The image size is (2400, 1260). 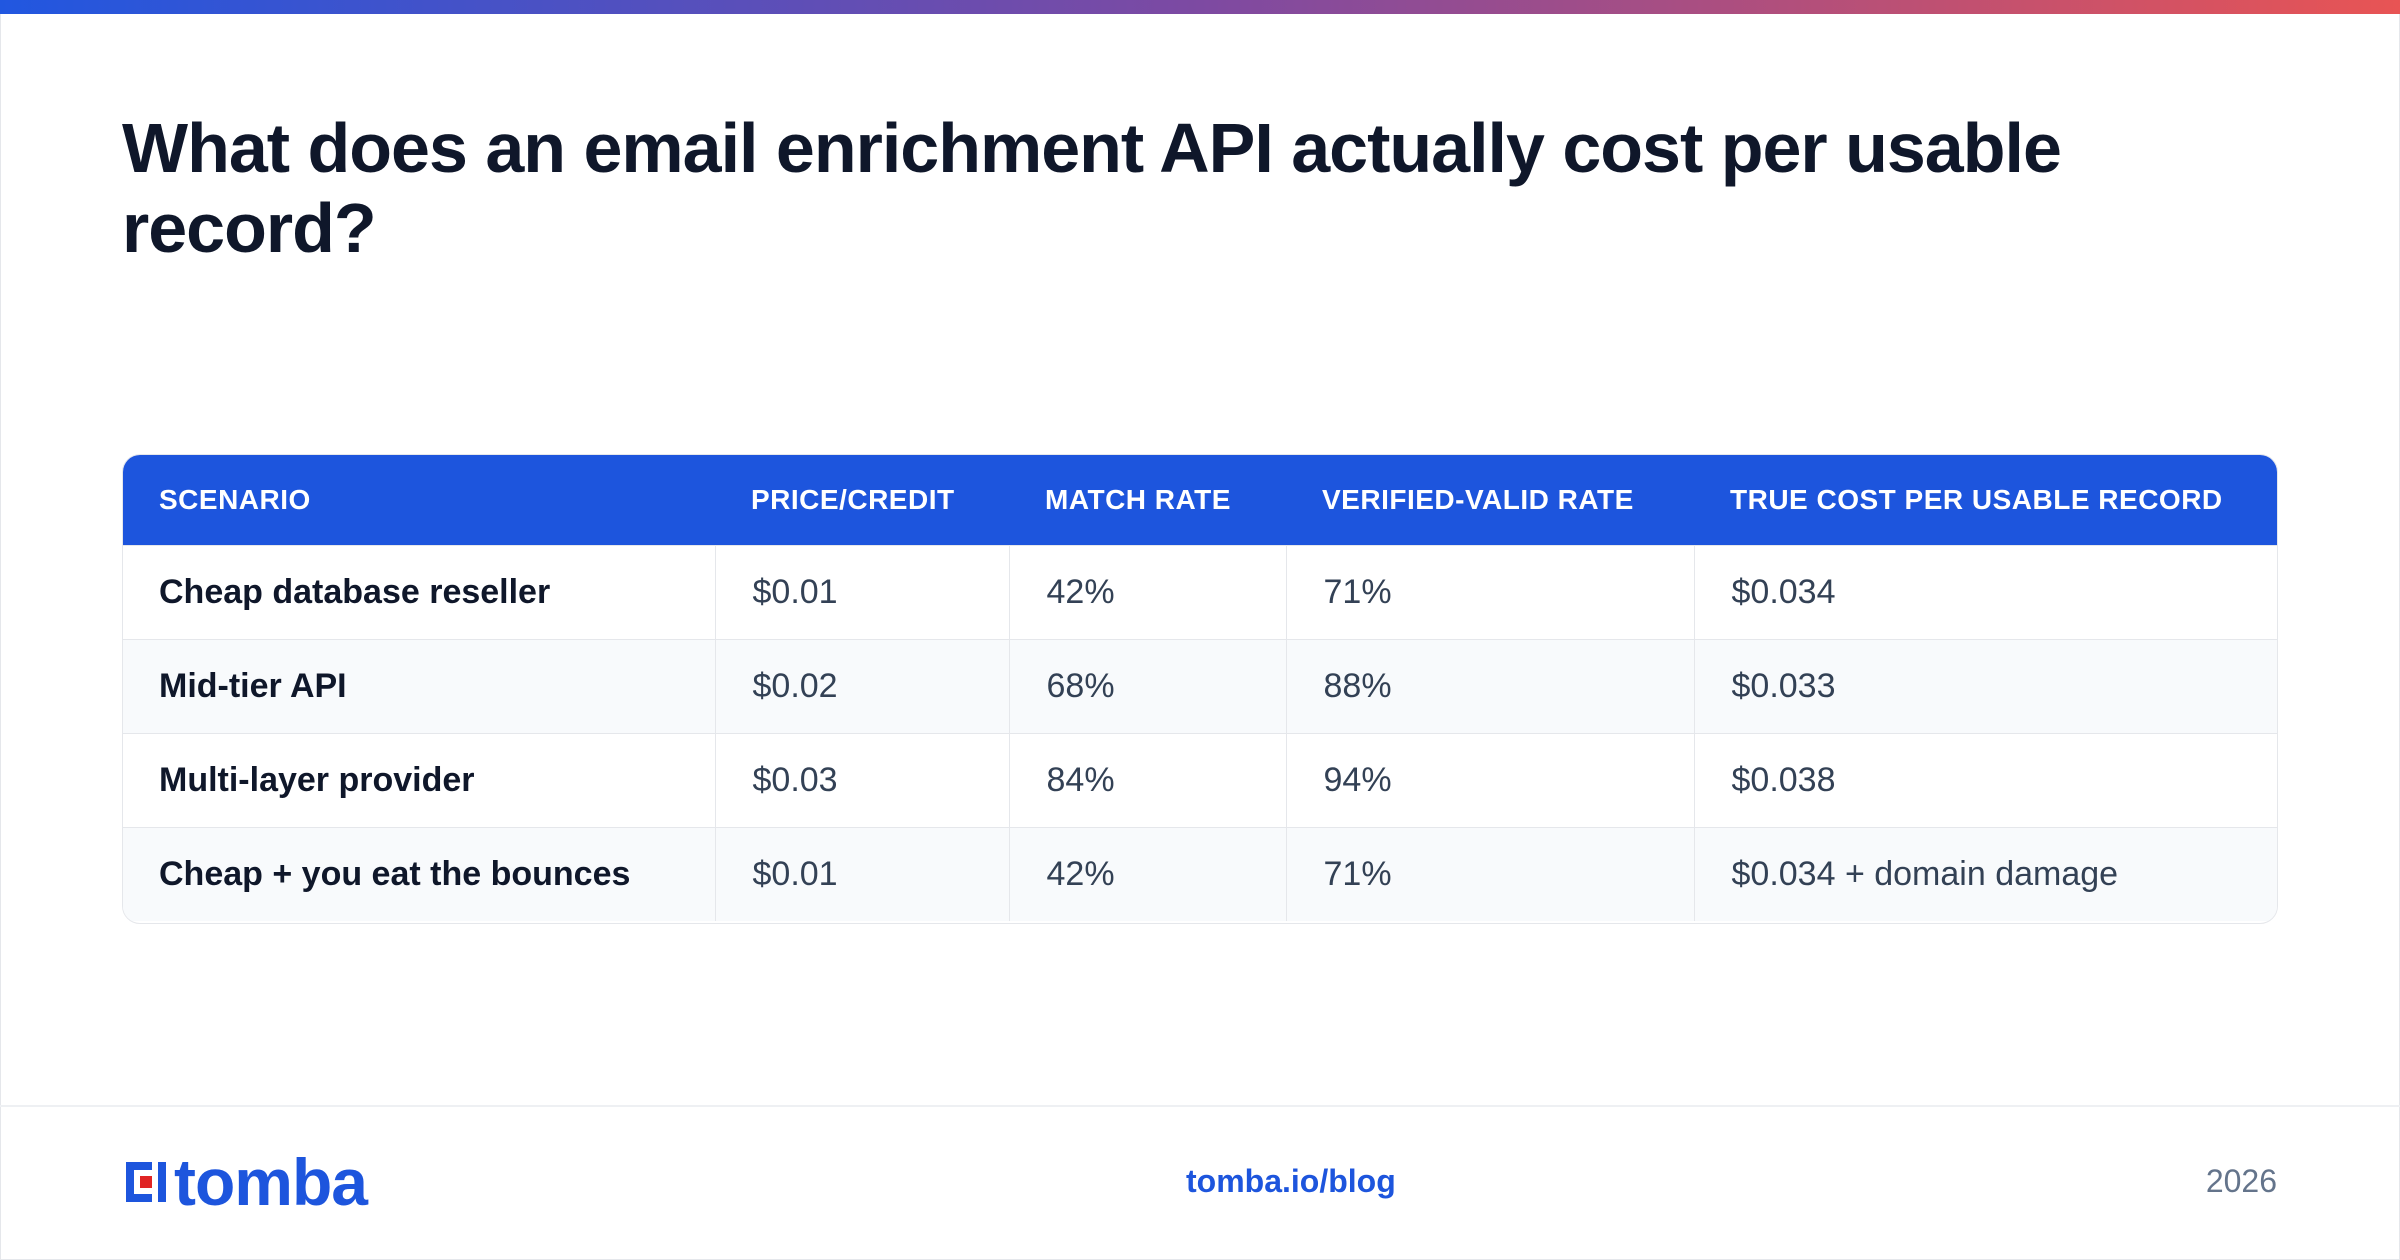 I want to click on header-verified-valid-rate: VERIFIED-VALID RATE, so click(x=1478, y=499).